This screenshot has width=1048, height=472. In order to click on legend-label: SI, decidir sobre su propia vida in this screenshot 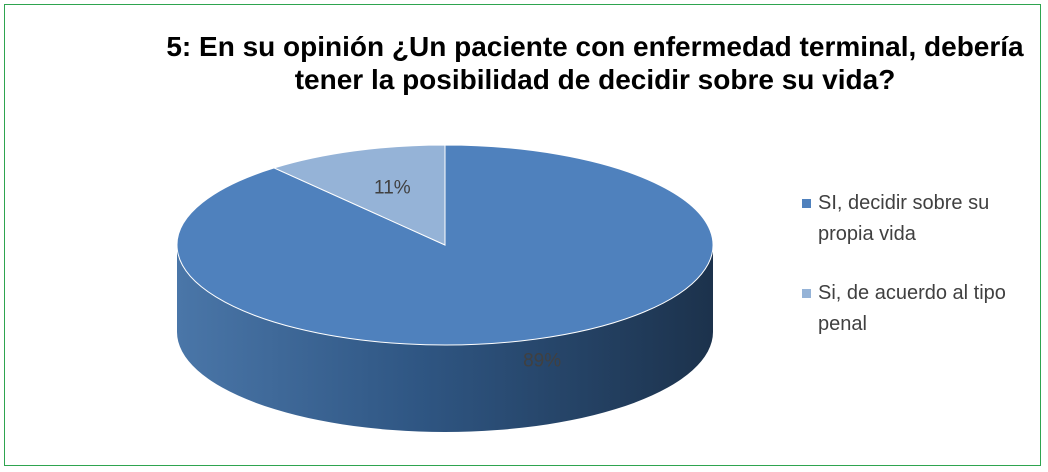, I will do `click(904, 218)`.